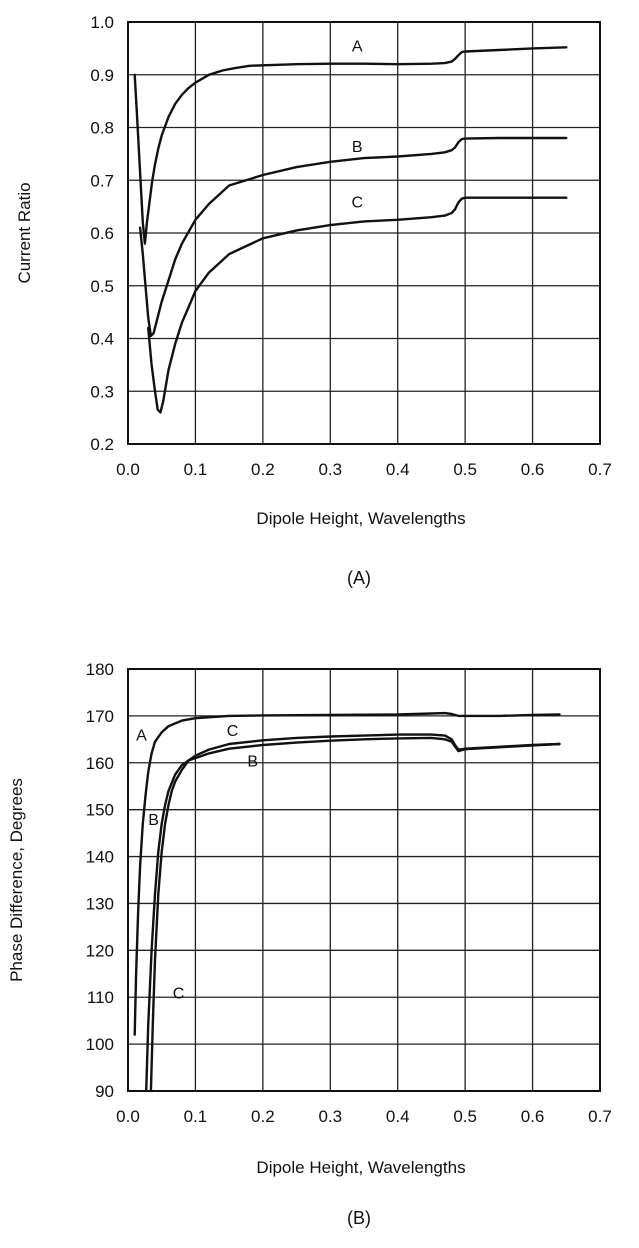 Image resolution: width=639 pixels, height=1248 pixels. What do you see at coordinates (100, 1044) in the screenshot?
I see `chart-b-y-tick-label: 100` at bounding box center [100, 1044].